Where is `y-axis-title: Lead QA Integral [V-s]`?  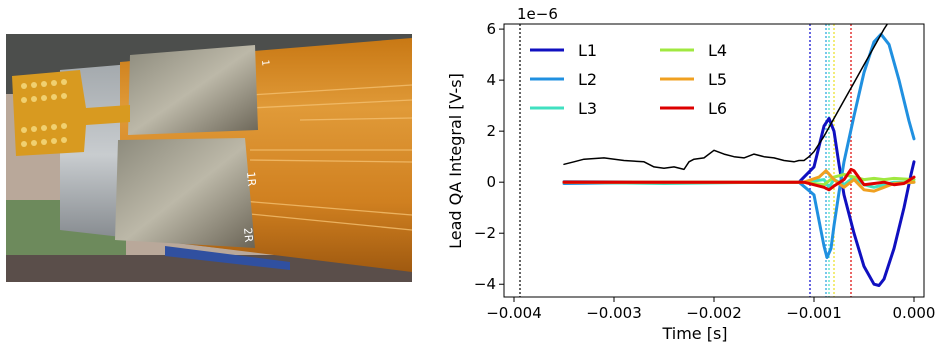 y-axis-title: Lead QA Integral [V-s] is located at coordinates (455, 161).